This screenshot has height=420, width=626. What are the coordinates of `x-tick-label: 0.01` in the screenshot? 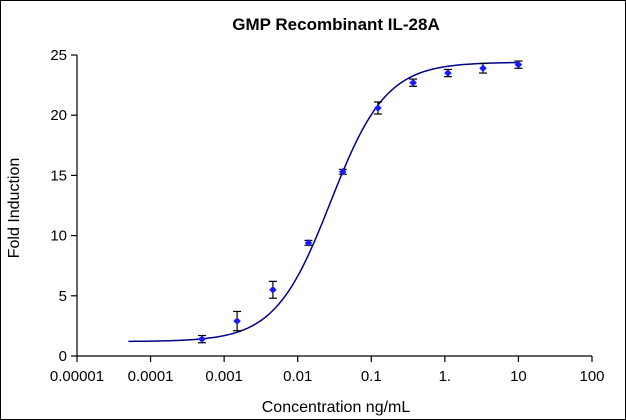 It's located at (297, 376).